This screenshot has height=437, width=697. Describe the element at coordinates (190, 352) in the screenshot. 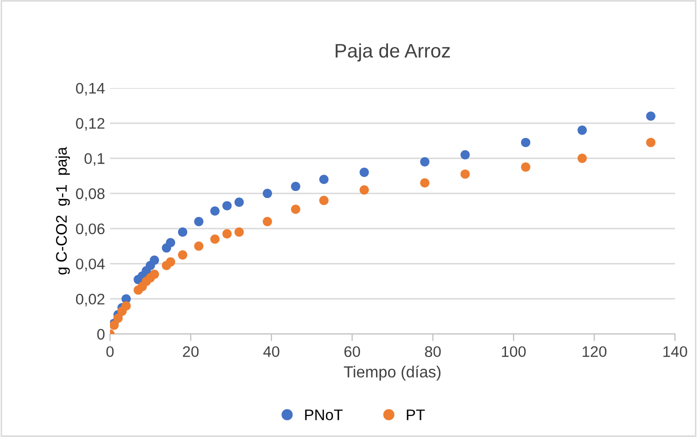

I see `x-tick-label: 20` at that location.